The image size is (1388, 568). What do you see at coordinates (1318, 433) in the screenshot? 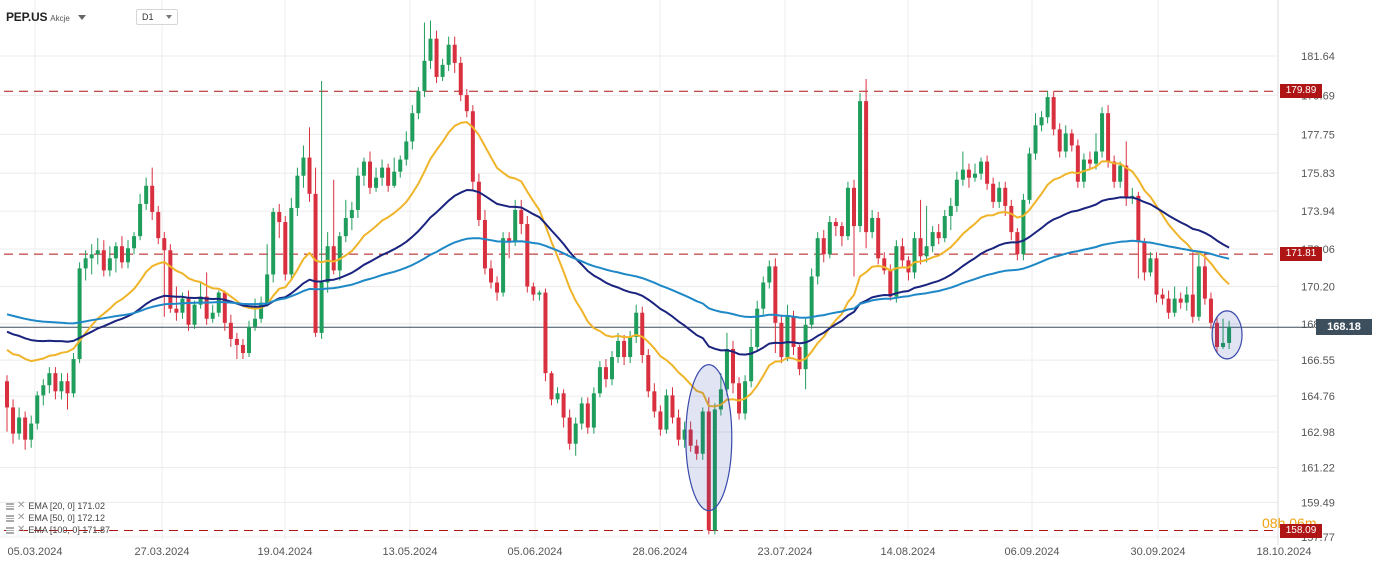
I see `y-tick-label: 162.98` at bounding box center [1318, 433].